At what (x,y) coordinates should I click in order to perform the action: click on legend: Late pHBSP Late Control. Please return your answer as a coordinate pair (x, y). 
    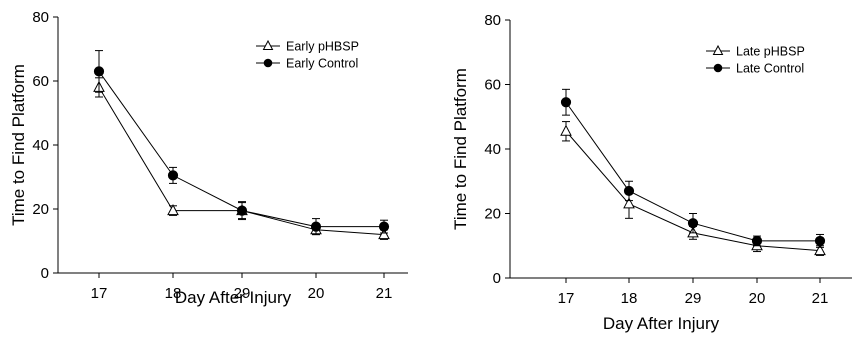
    Looking at the image, I should click on (755, 60).